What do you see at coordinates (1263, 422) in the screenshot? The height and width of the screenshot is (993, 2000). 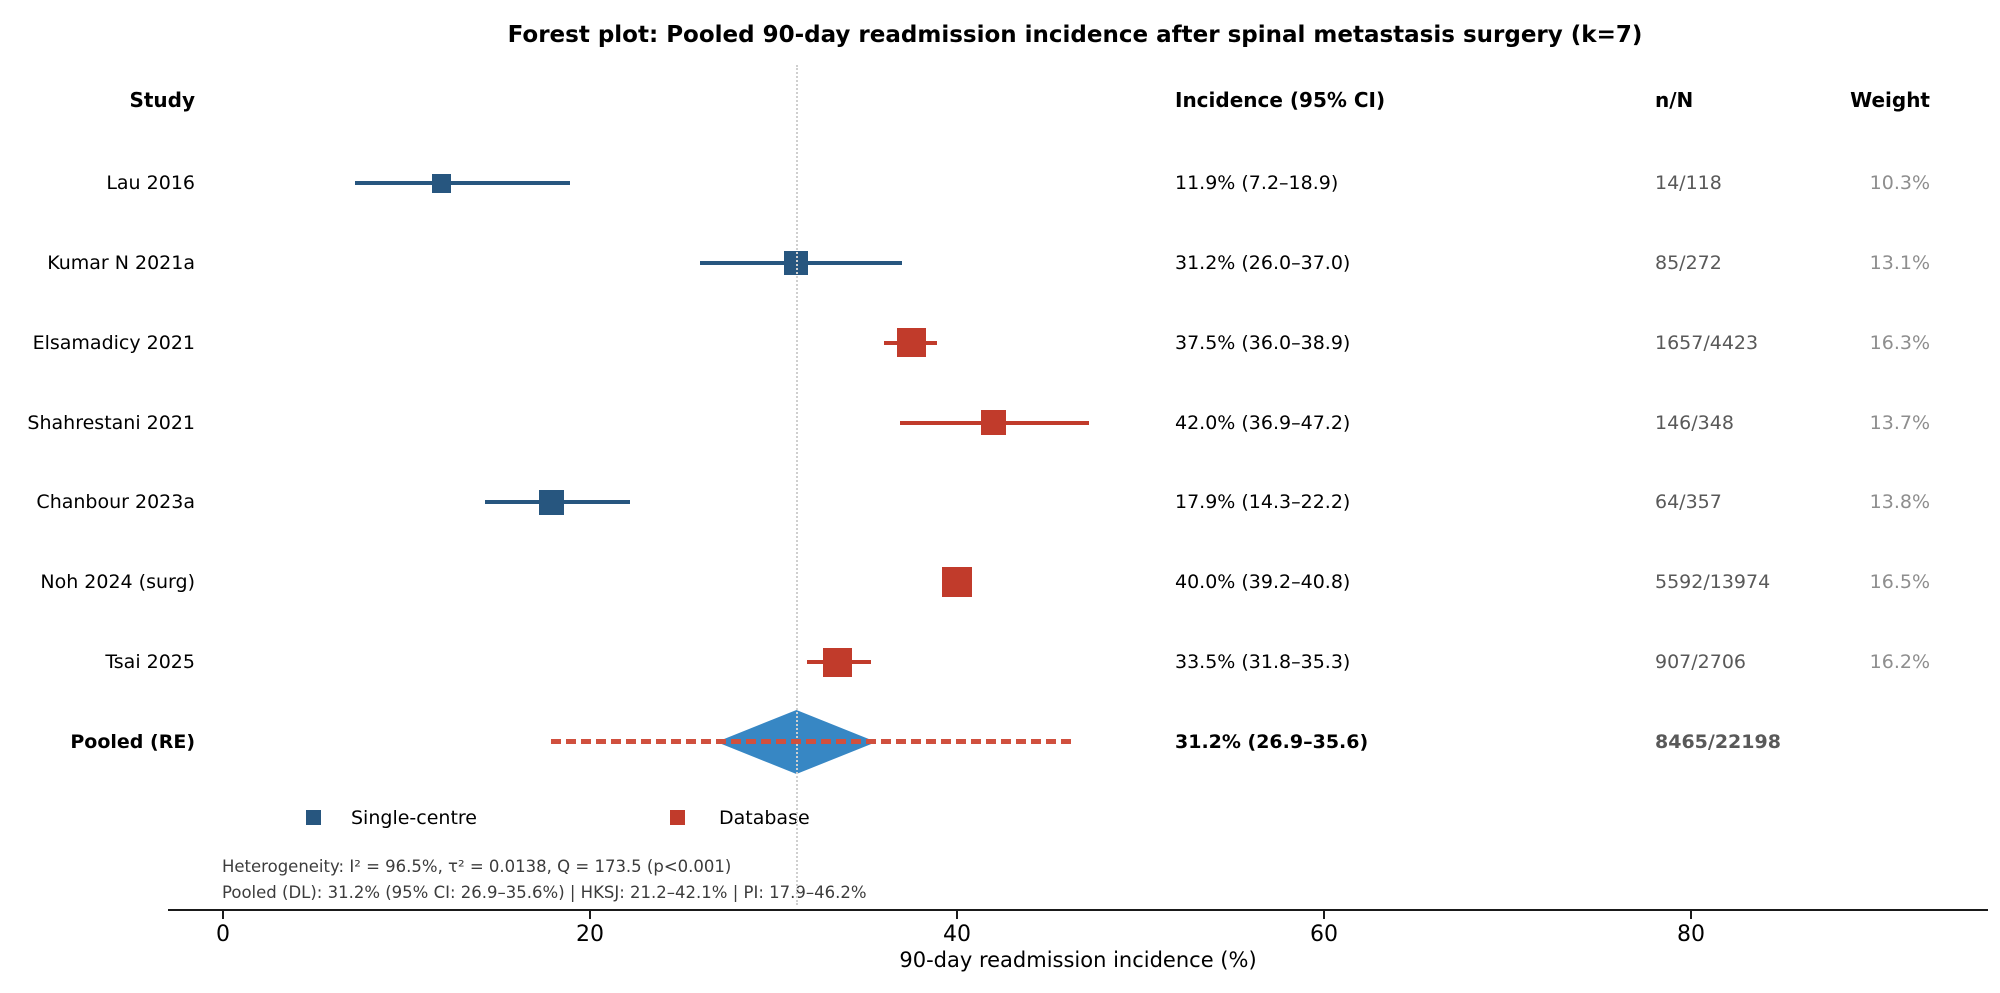 I see `incidence-value: 42.0% (36.9–47.2)` at bounding box center [1263, 422].